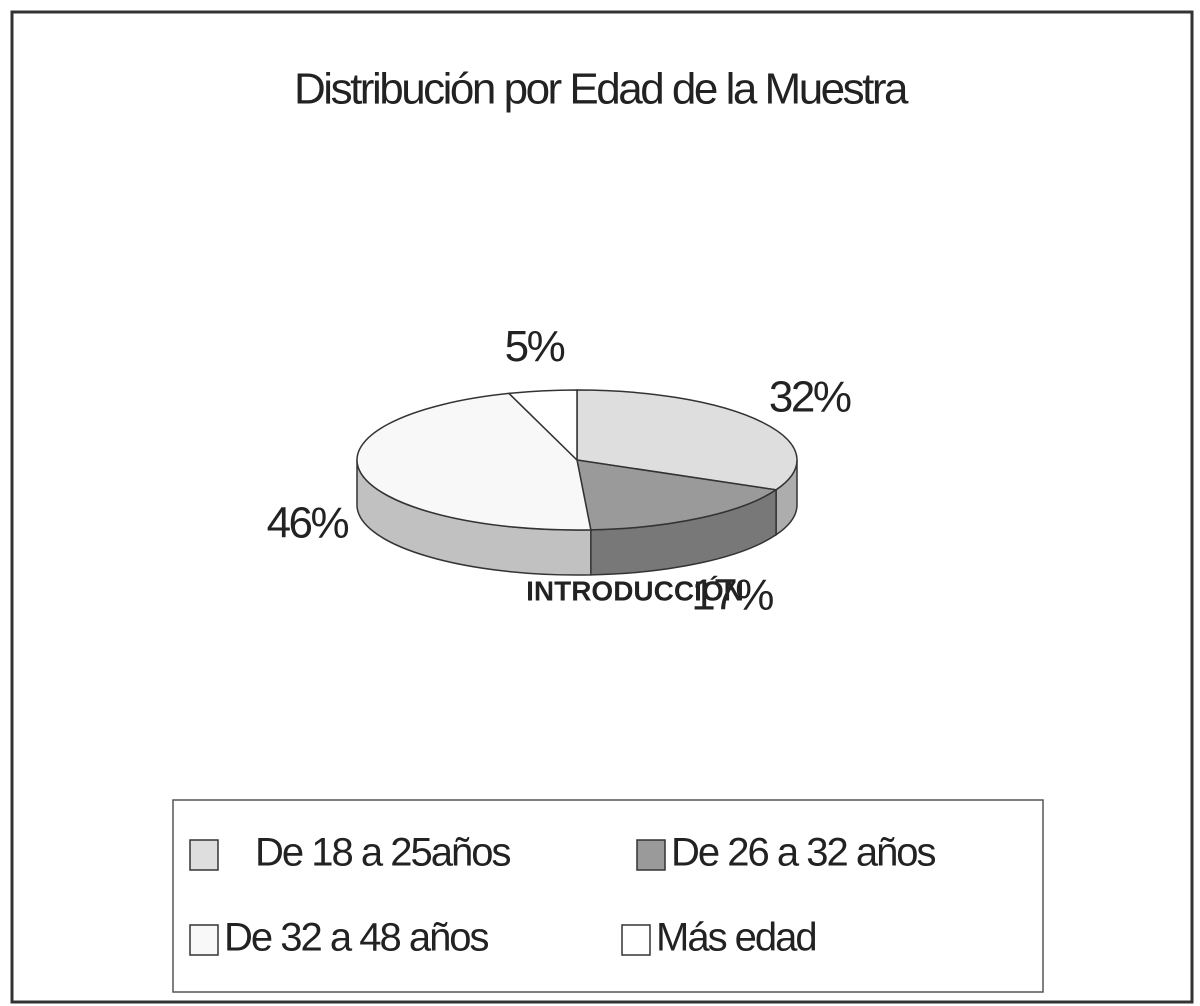  Describe the element at coordinates (535, 346) in the screenshot. I see `data-label: 5%` at that location.